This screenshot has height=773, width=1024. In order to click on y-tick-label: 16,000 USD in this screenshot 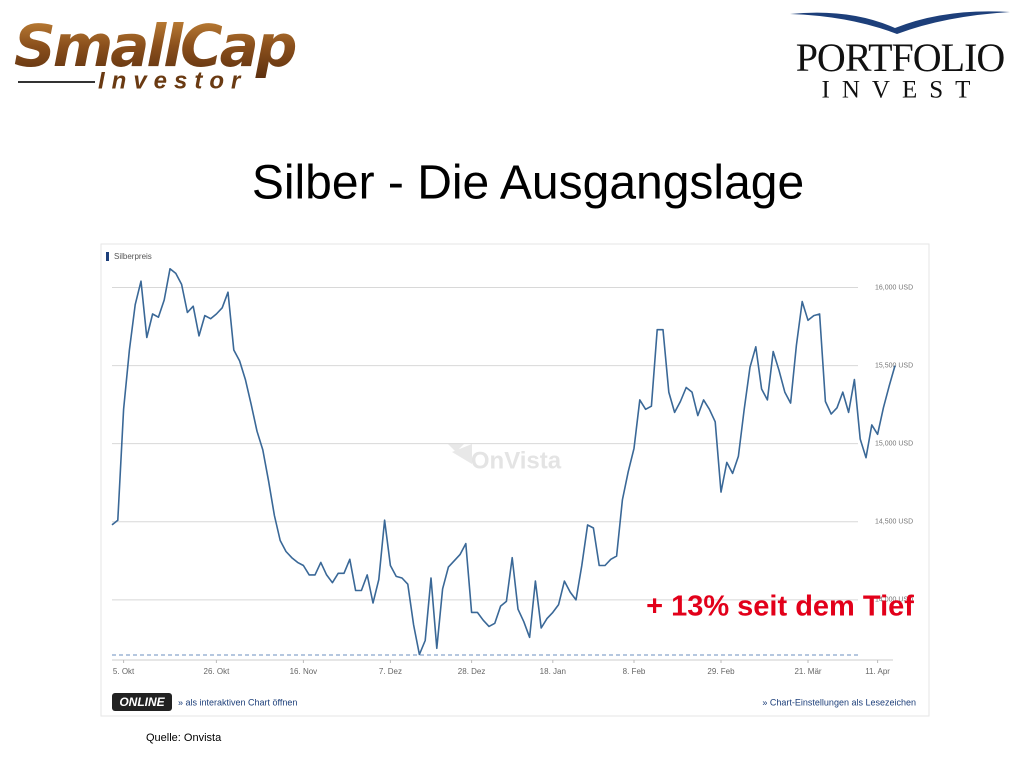, I will do `click(894, 287)`.